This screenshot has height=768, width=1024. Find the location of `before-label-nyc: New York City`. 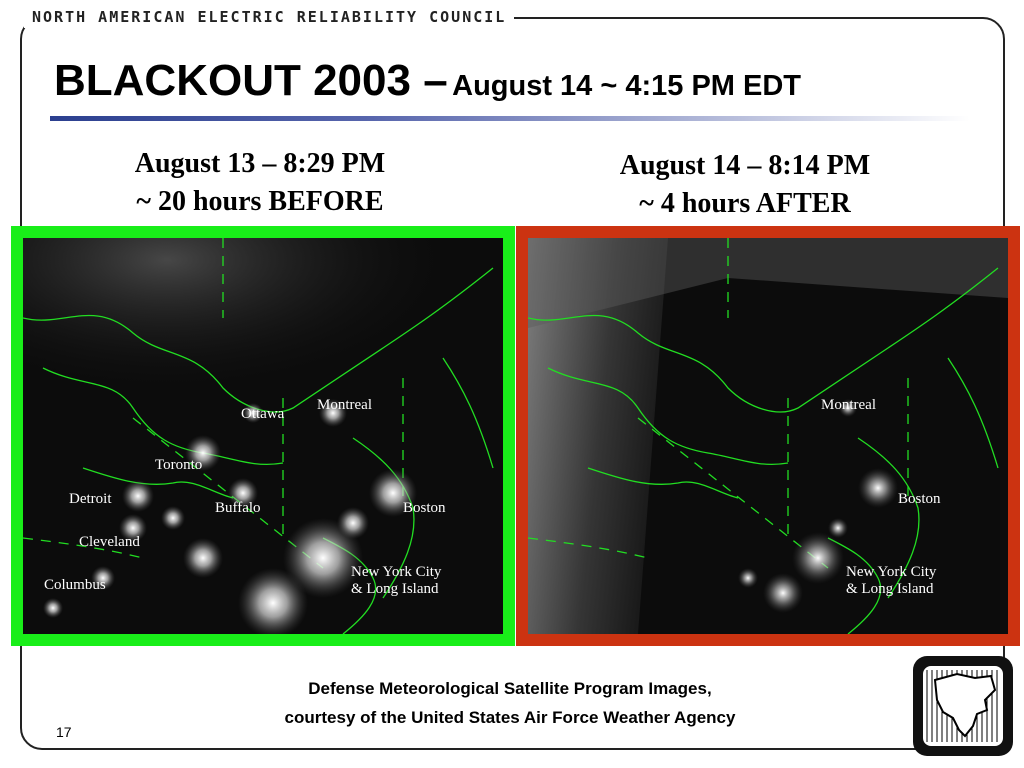

before-label-nyc: New York City is located at coordinates (396, 572).